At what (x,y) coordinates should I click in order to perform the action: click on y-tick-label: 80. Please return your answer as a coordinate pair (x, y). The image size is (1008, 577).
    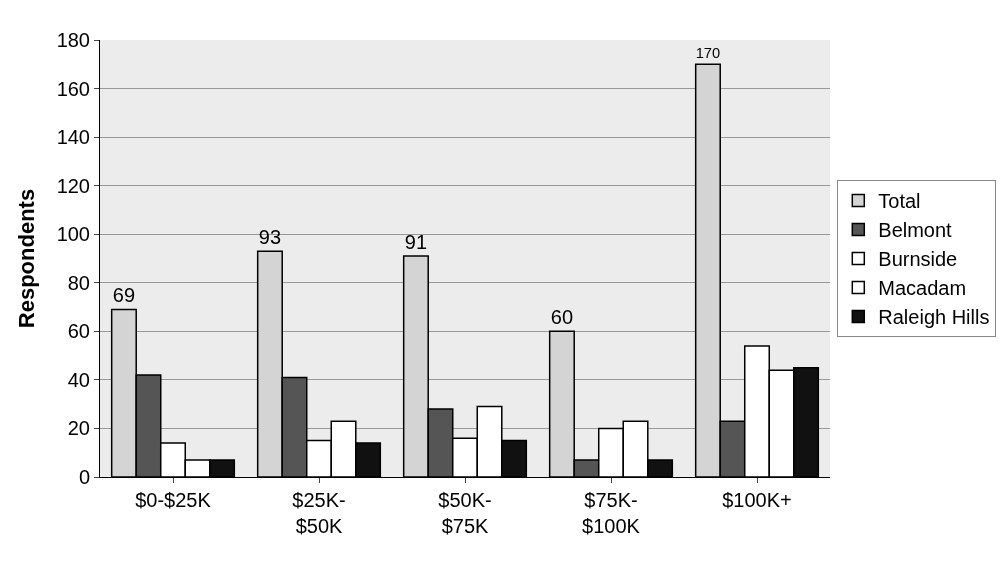
    Looking at the image, I should click on (78, 282).